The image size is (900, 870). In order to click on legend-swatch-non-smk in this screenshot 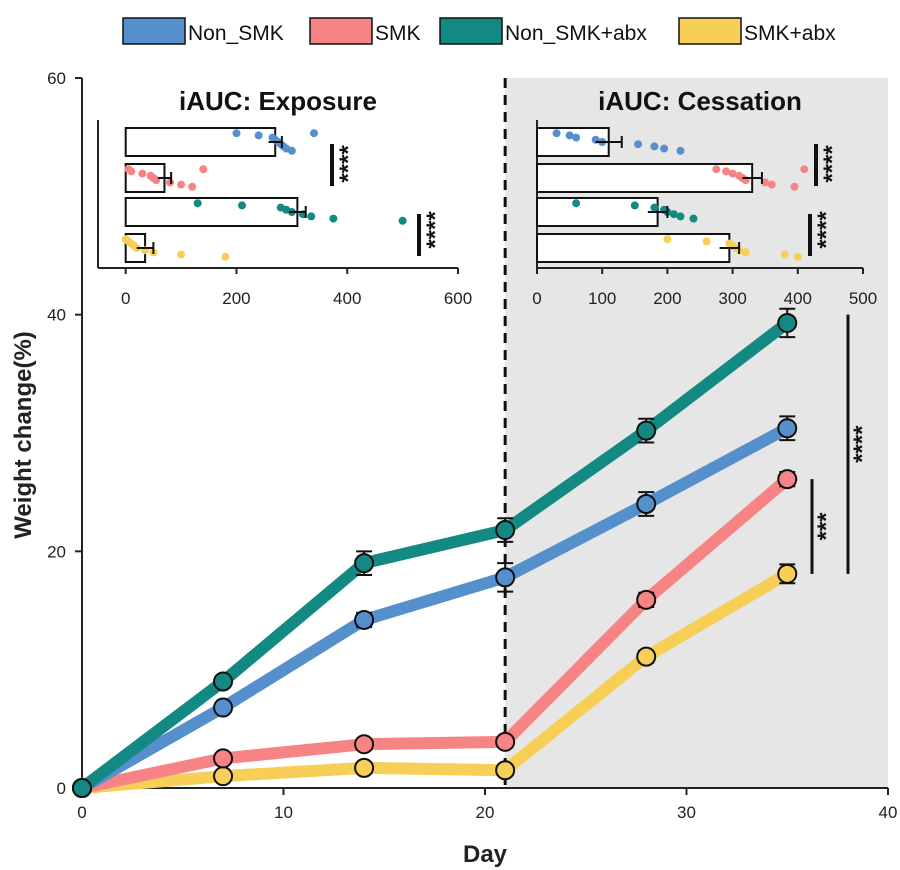, I will do `click(154, 31)`.